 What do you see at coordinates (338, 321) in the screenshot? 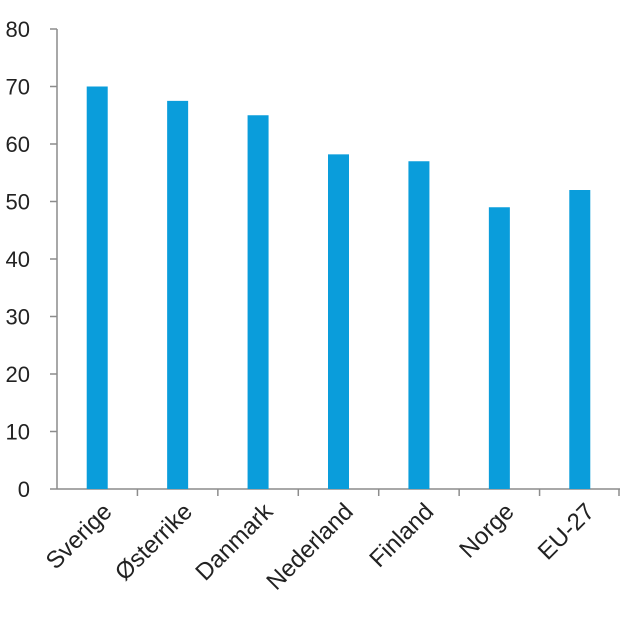
I see `bar-nederland` at bounding box center [338, 321].